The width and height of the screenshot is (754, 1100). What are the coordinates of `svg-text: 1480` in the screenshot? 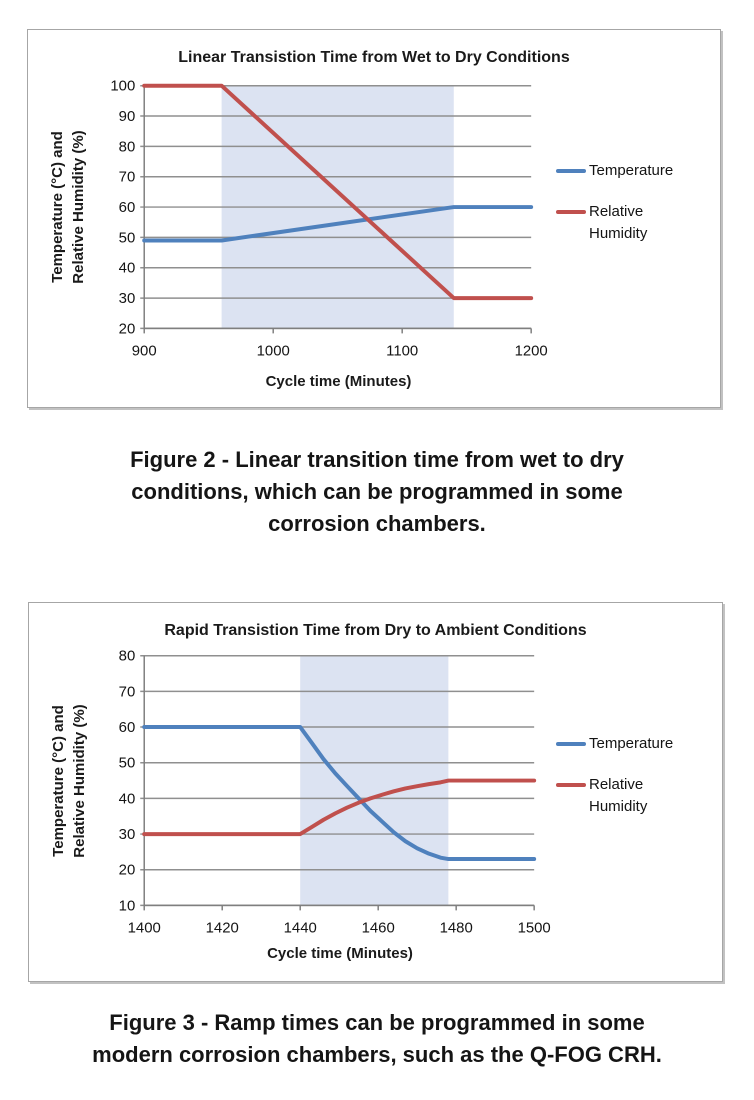 It's located at (456, 927).